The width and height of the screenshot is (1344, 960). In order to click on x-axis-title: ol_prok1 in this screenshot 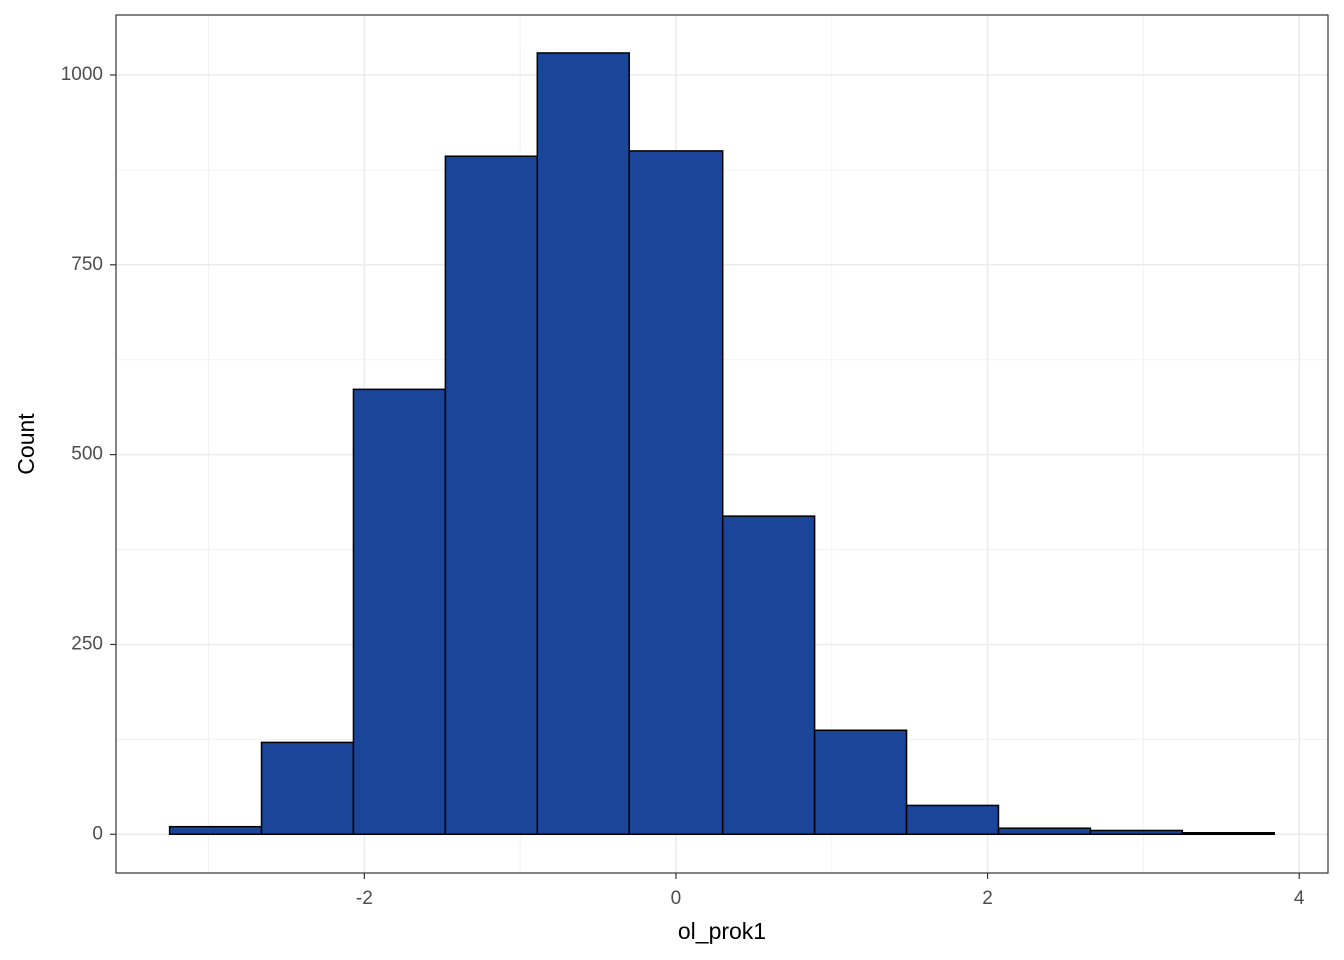, I will do `click(722, 931)`.